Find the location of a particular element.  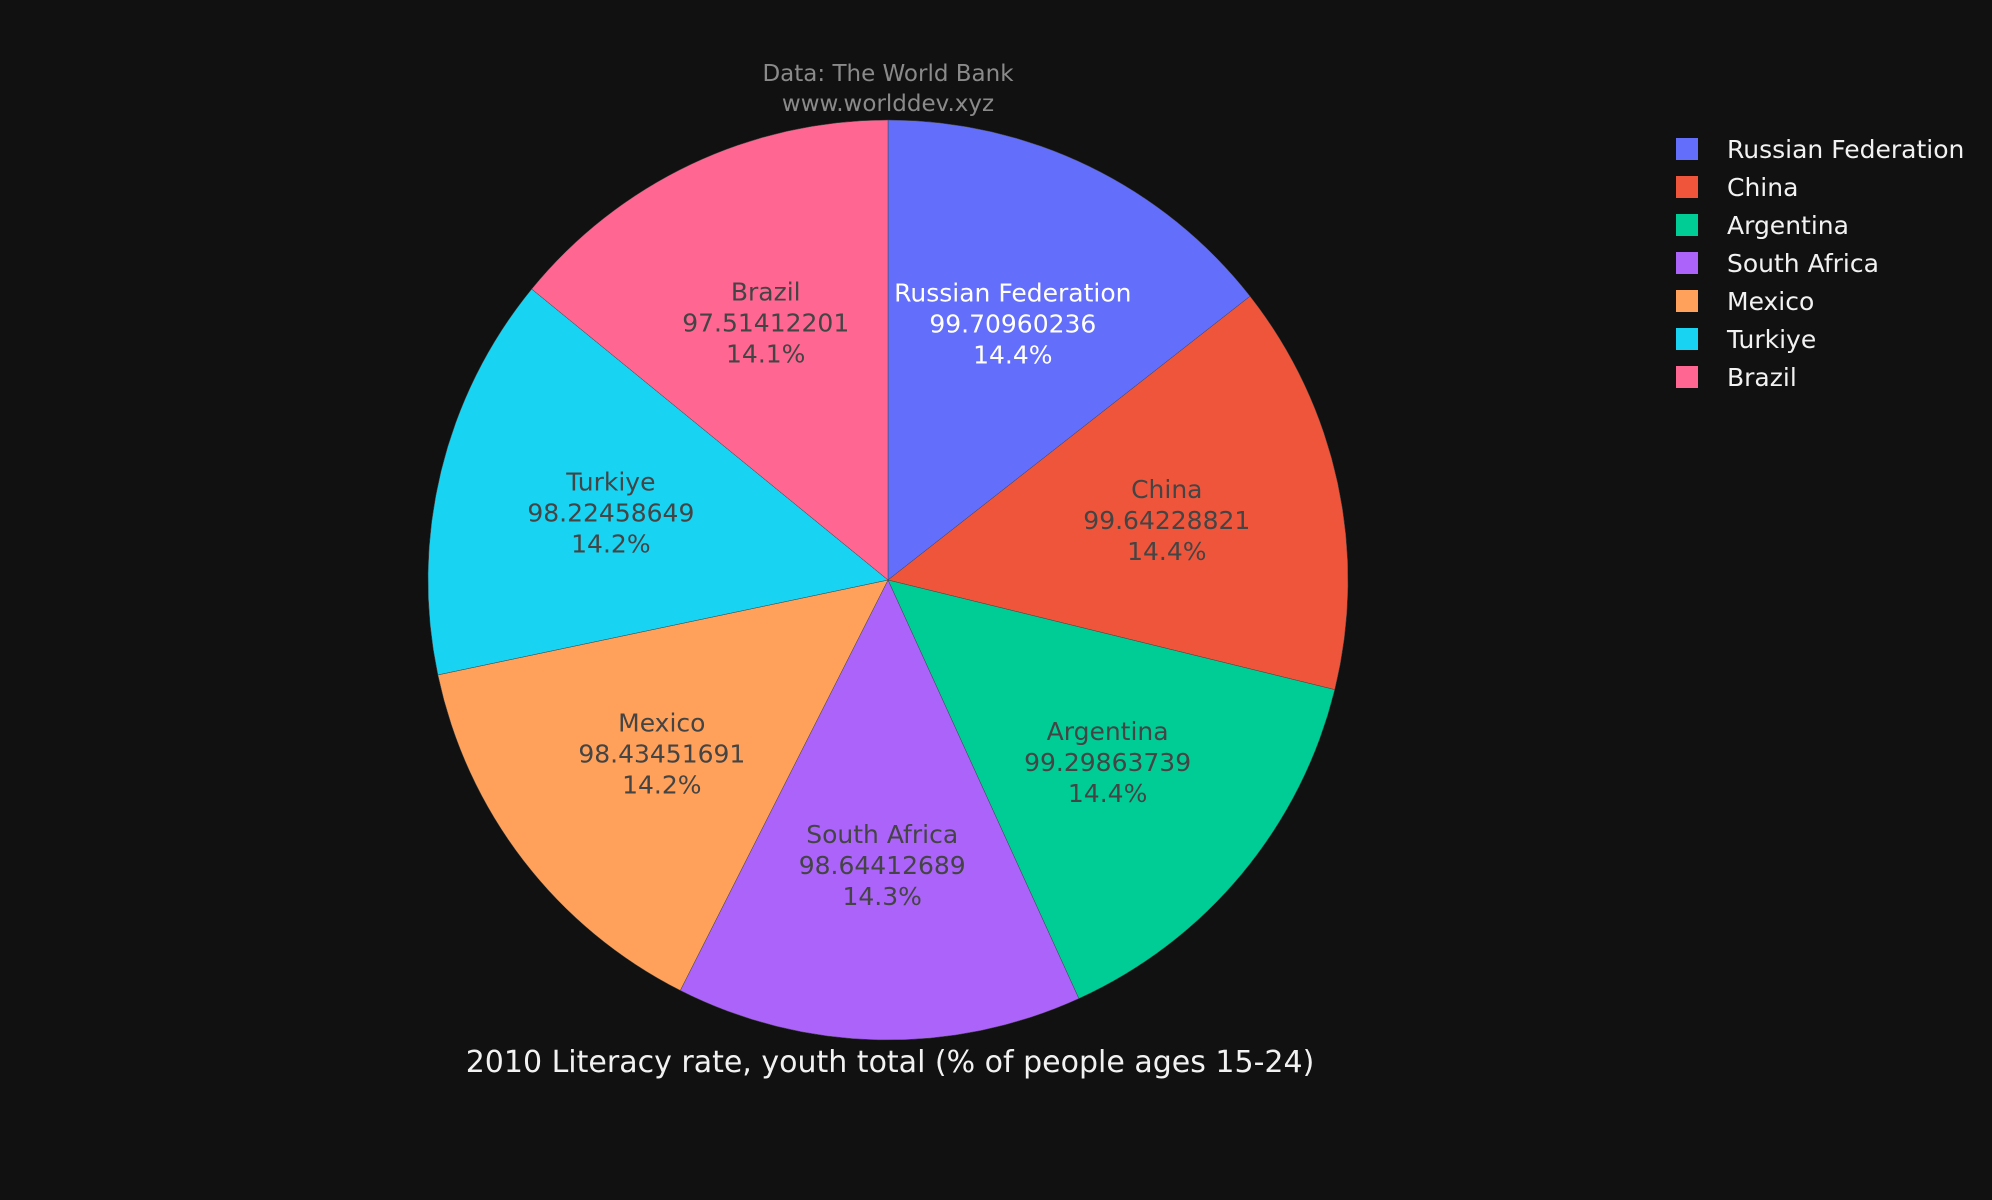

legend-label-argentina: Argentina is located at coordinates (1788, 225).